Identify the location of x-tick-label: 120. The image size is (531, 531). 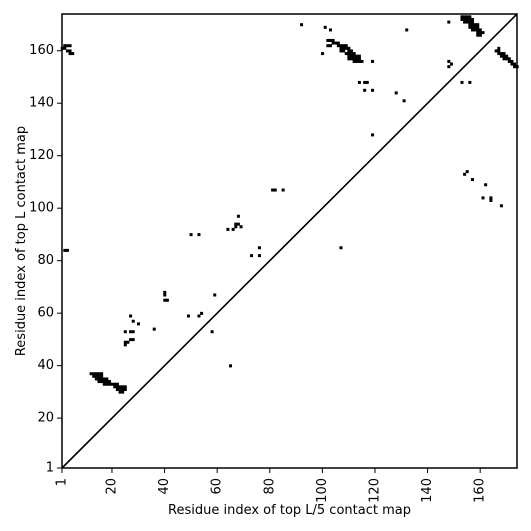
(374, 490).